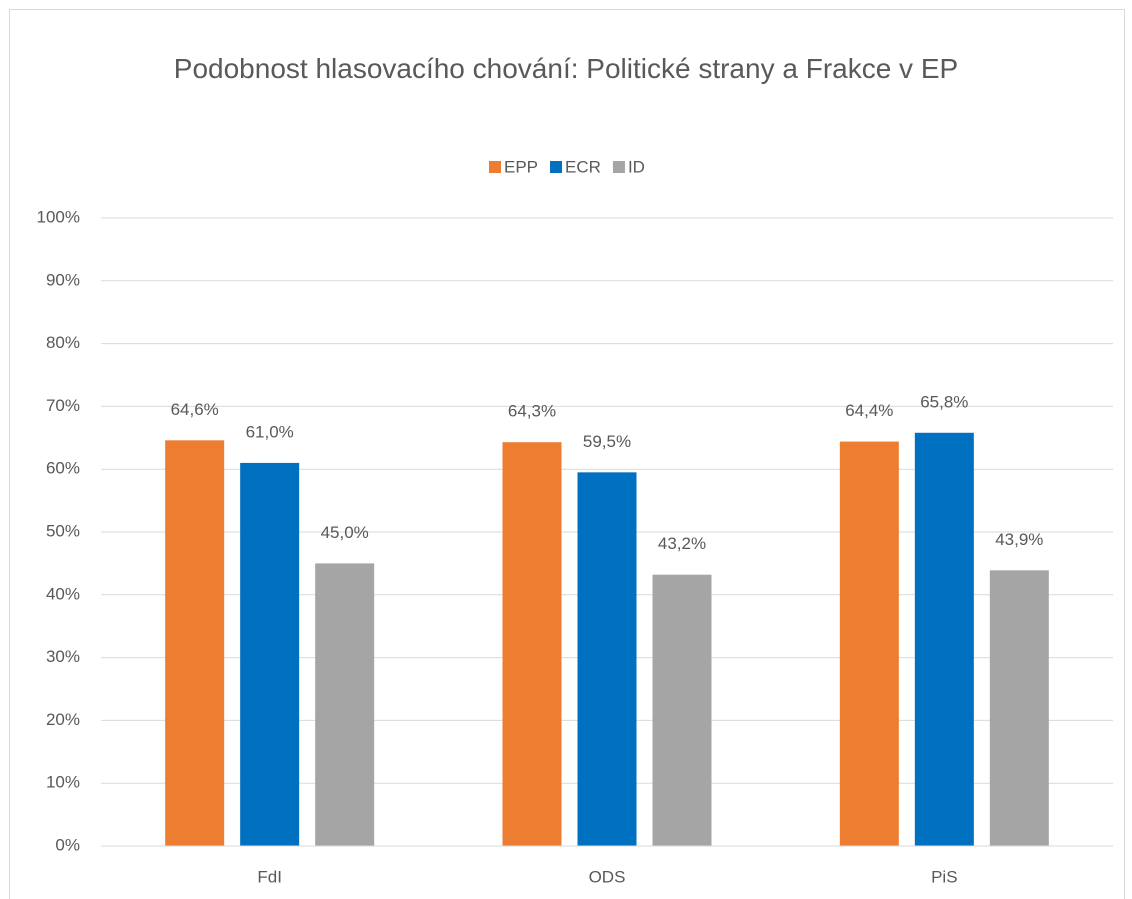  I want to click on y-tick-label: 40%, so click(63, 593).